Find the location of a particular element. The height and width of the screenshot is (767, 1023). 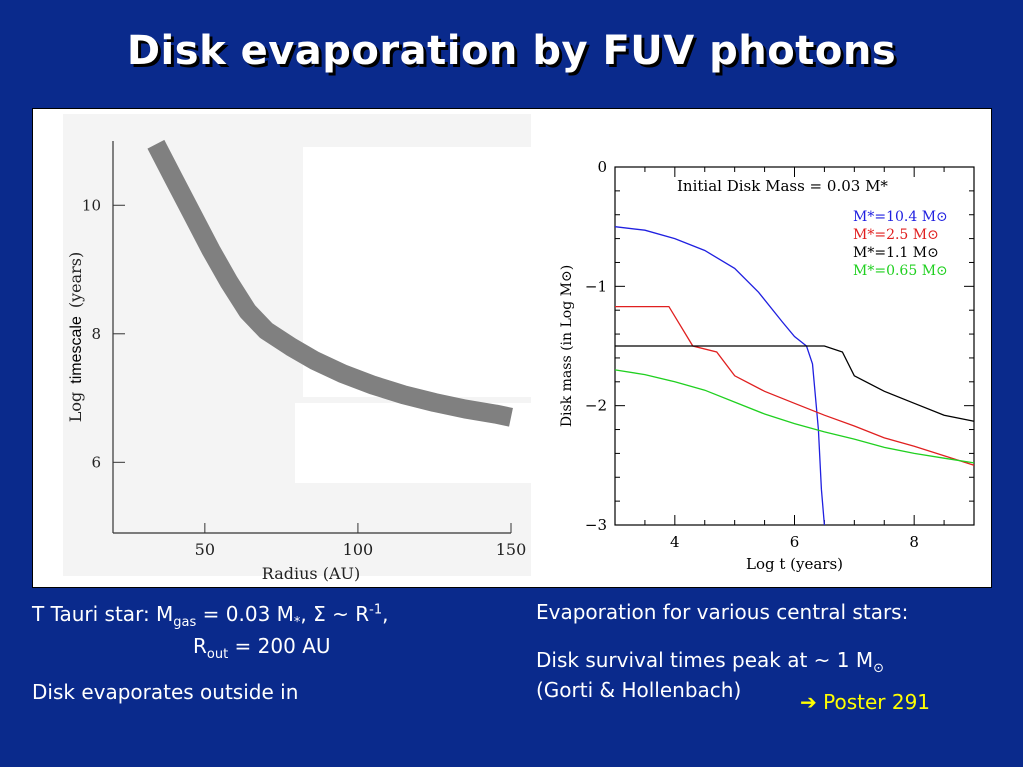

caption-sigma: , Σ ~ R is located at coordinates (335, 614).